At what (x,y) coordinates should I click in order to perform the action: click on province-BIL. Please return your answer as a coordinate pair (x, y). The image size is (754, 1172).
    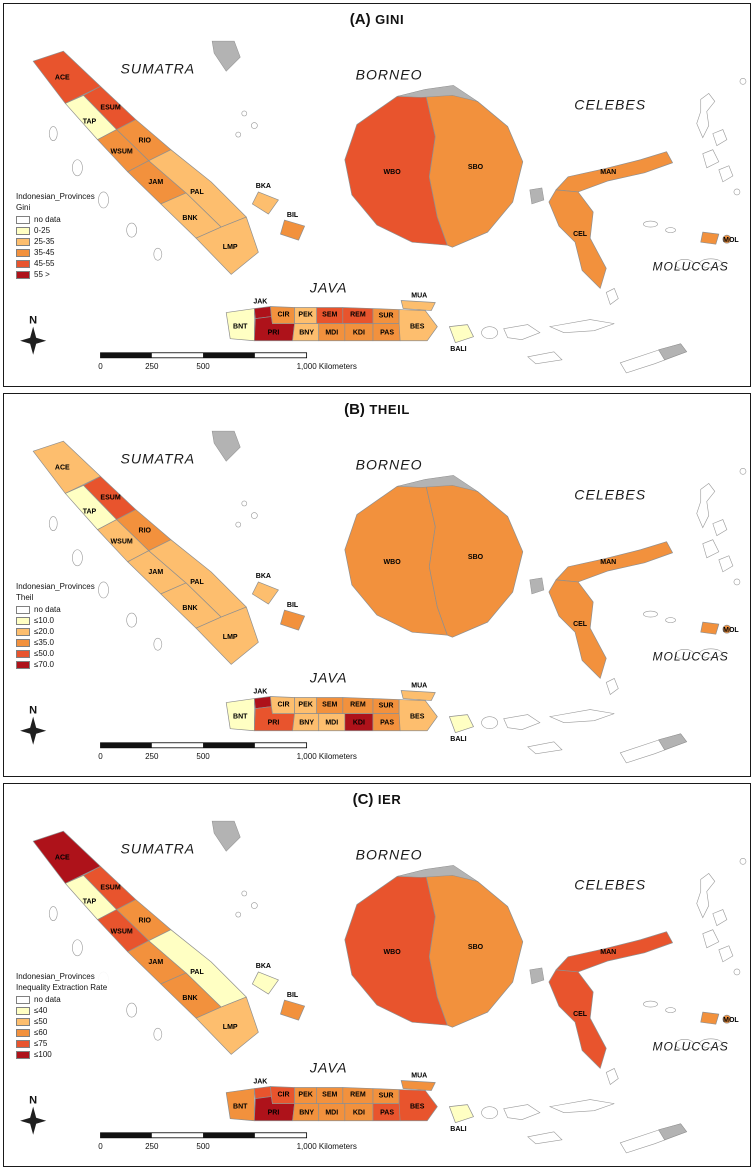
    Looking at the image, I should click on (292, 1010).